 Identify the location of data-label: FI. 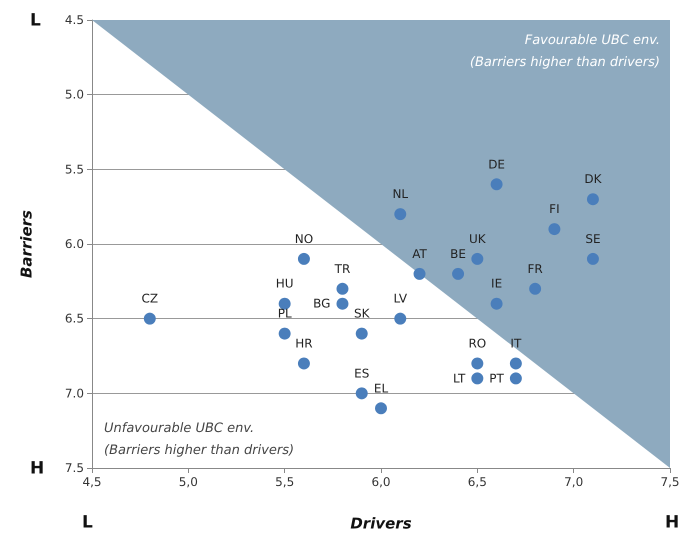
(554, 209).